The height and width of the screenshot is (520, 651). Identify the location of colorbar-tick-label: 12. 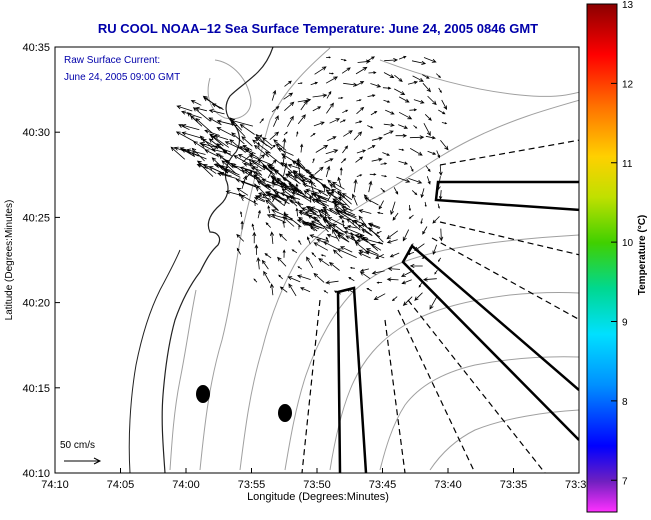
(628, 84).